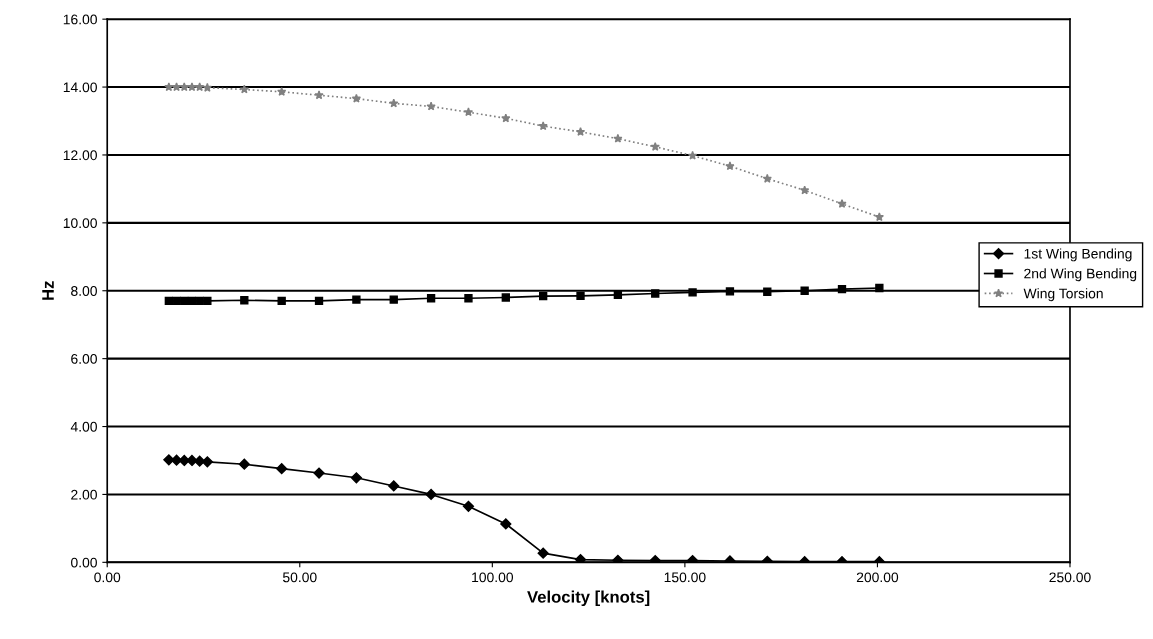 The height and width of the screenshot is (639, 1153). What do you see at coordinates (80, 19) in the screenshot?
I see `y-tick-label: 16.00` at bounding box center [80, 19].